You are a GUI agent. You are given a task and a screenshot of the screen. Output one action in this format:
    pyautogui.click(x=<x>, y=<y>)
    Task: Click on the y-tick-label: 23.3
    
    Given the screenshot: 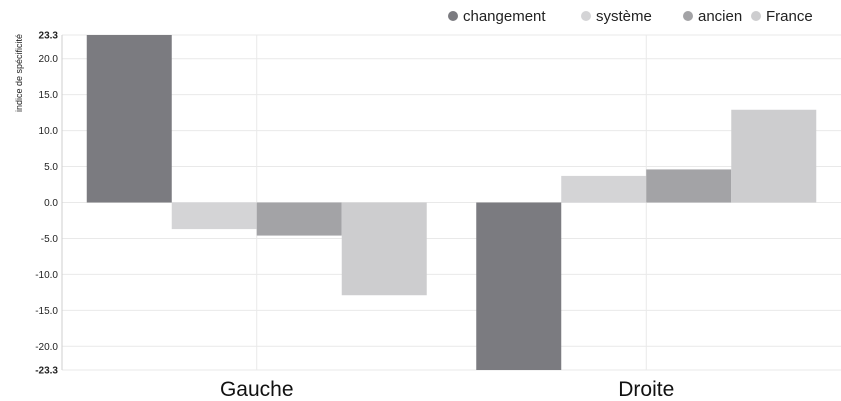 What is the action you would take?
    pyautogui.click(x=49, y=36)
    